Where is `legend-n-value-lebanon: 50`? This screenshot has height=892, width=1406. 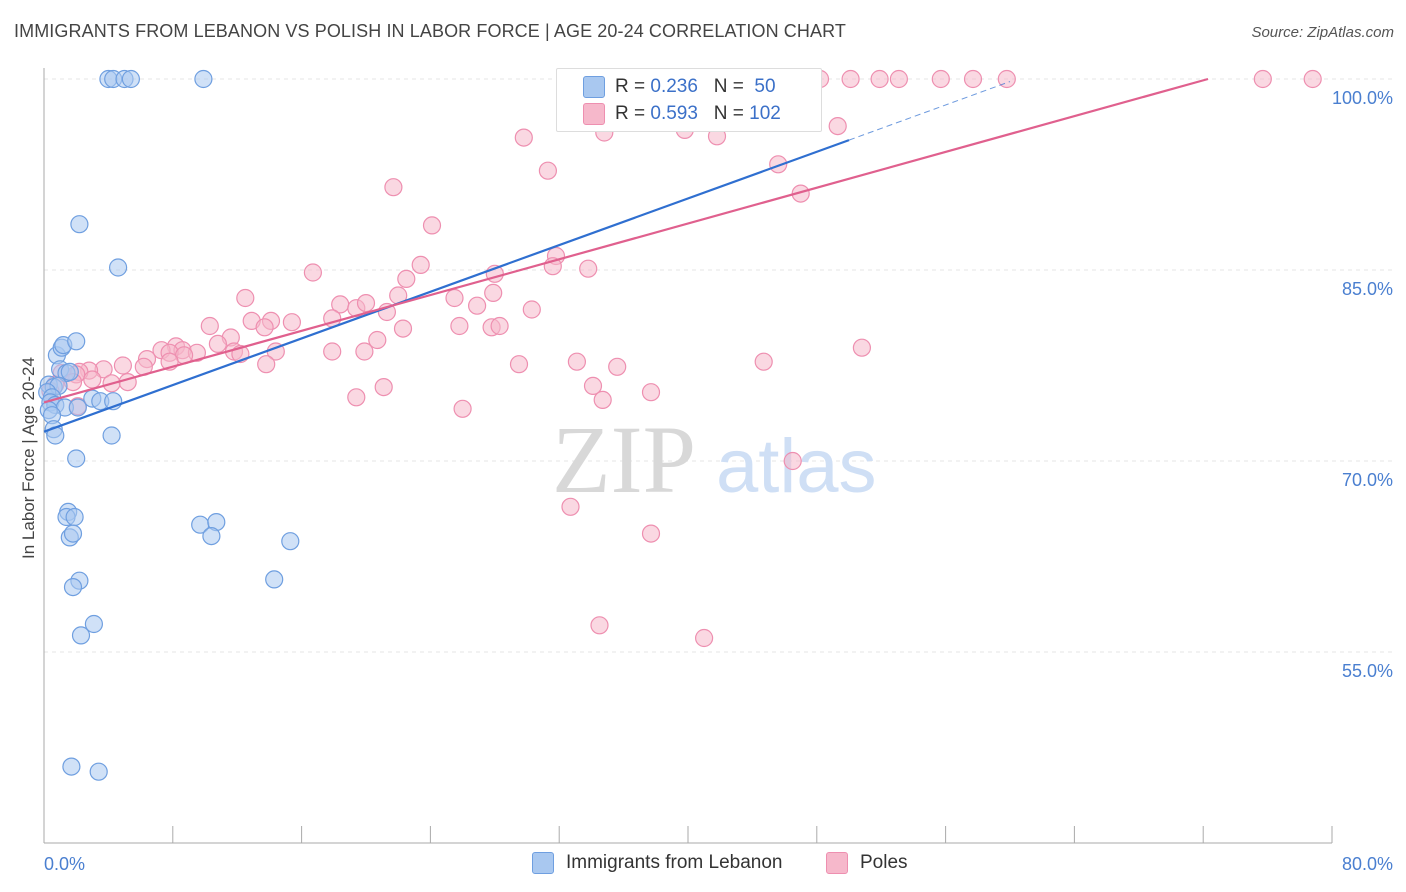
legend-n-value-lebanon: 50 is located at coordinates (765, 86).